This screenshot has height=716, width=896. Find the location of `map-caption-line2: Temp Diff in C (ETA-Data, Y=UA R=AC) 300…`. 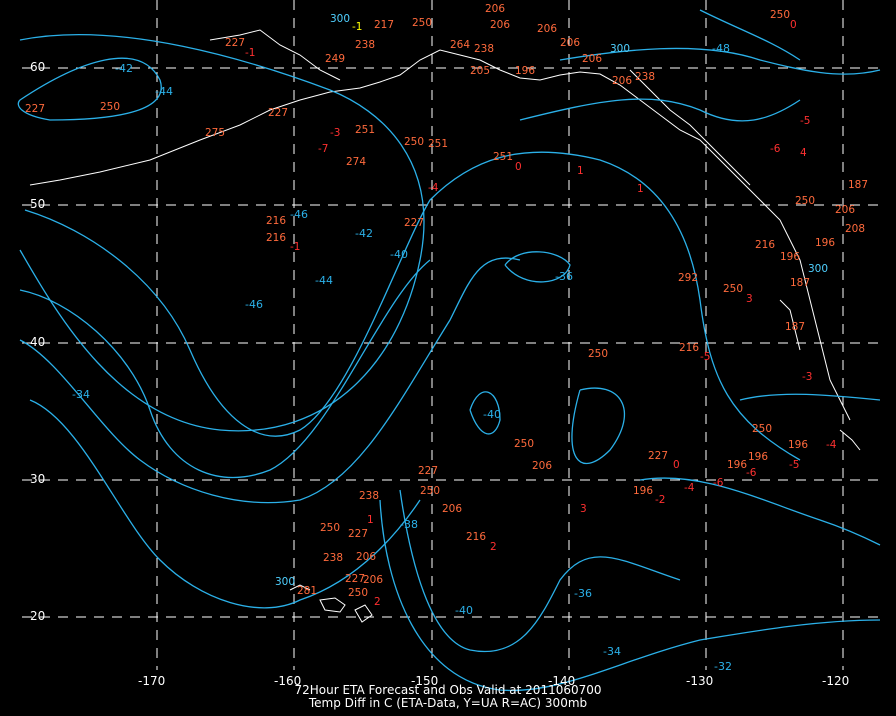

map-caption-line2: Temp Diff in C (ETA-Data, Y=UA R=AC) 300… is located at coordinates (448, 703).